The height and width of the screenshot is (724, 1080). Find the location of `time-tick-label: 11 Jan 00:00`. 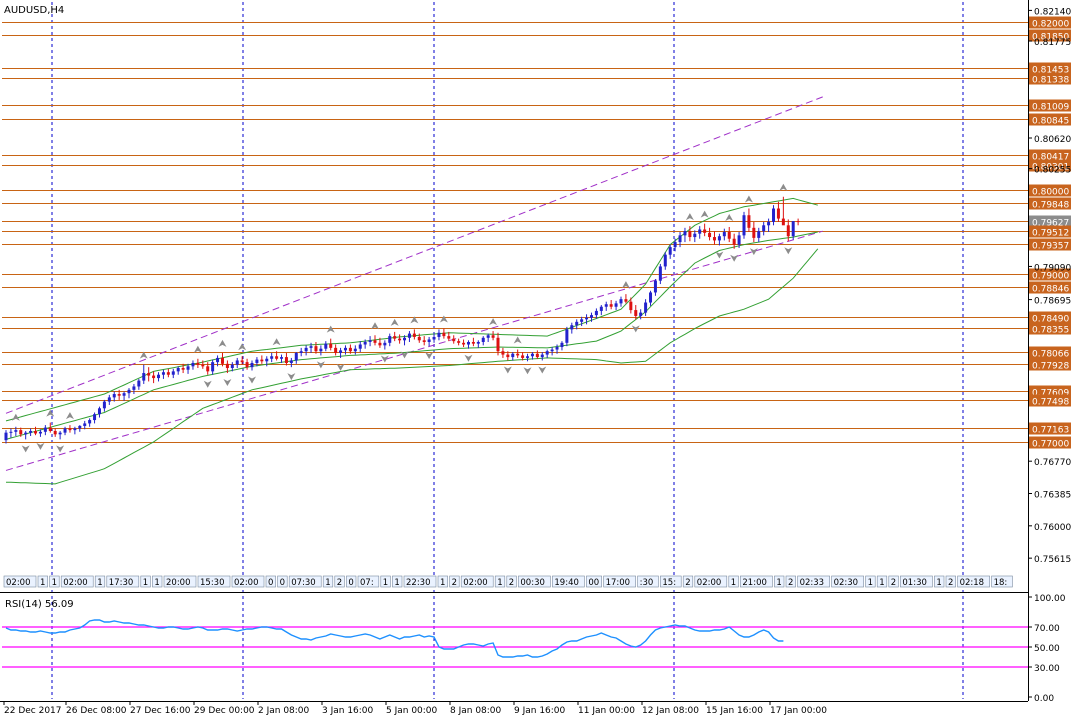

time-tick-label: 11 Jan 00:00 is located at coordinates (606, 711).